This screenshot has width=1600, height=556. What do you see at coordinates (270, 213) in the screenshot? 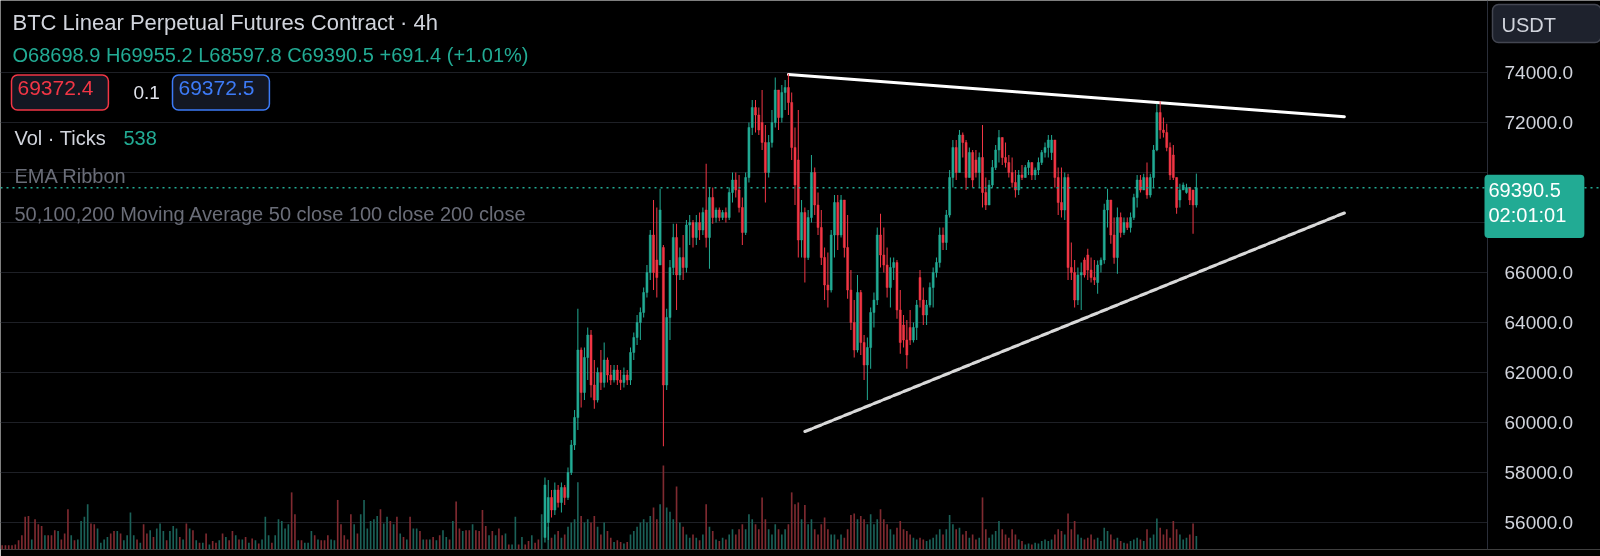
I see `annotation: 50,100,200 Moving Average 50 close 100 close 200 close` at bounding box center [270, 213].